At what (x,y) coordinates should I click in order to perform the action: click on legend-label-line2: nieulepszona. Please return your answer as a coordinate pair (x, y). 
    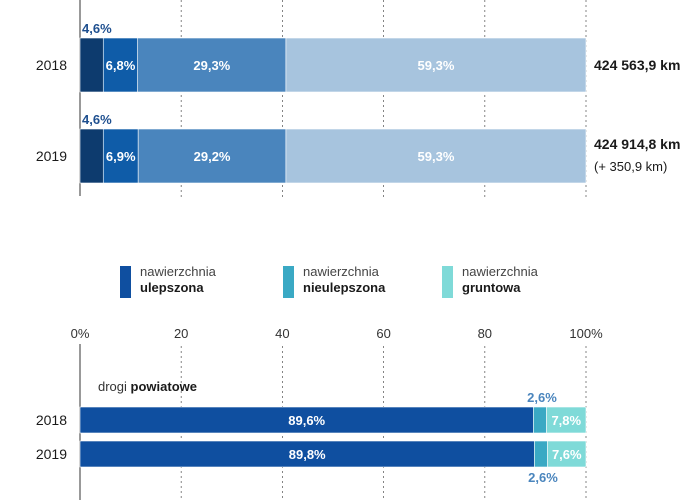
    Looking at the image, I should click on (344, 287).